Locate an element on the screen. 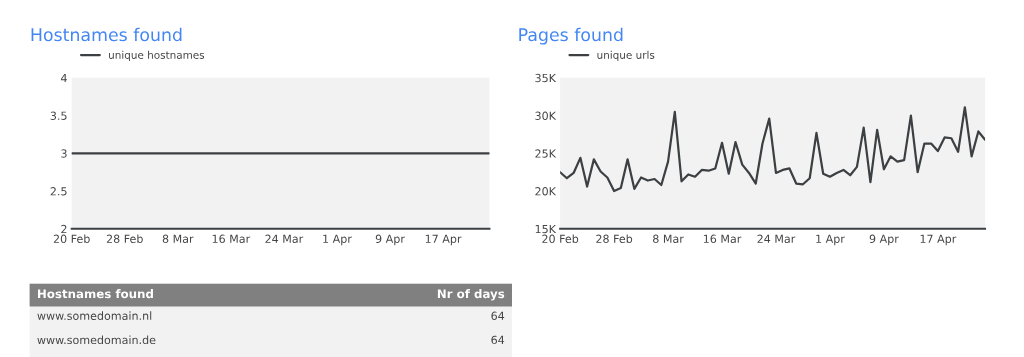 This screenshot has width=1024, height=357. y-tick-label: 35K is located at coordinates (546, 78).